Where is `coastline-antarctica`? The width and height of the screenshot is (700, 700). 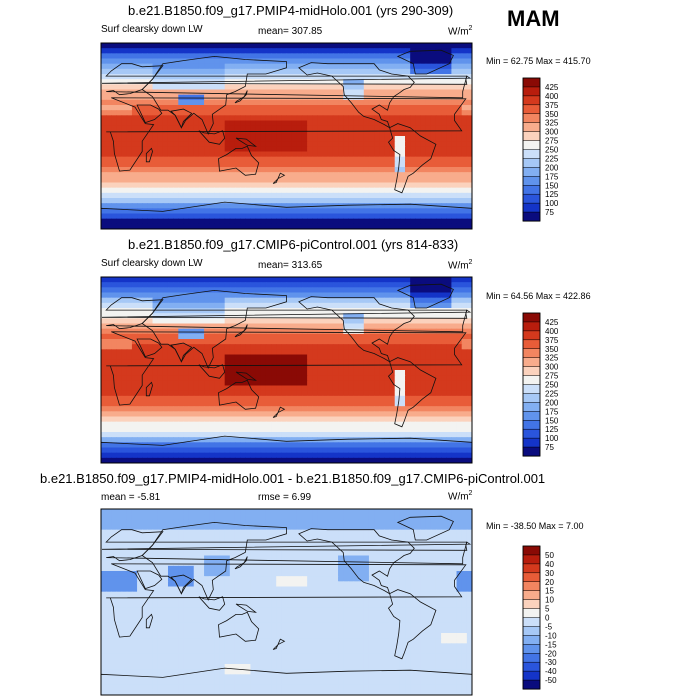 coastline-antarctica is located at coordinates (286, 215).